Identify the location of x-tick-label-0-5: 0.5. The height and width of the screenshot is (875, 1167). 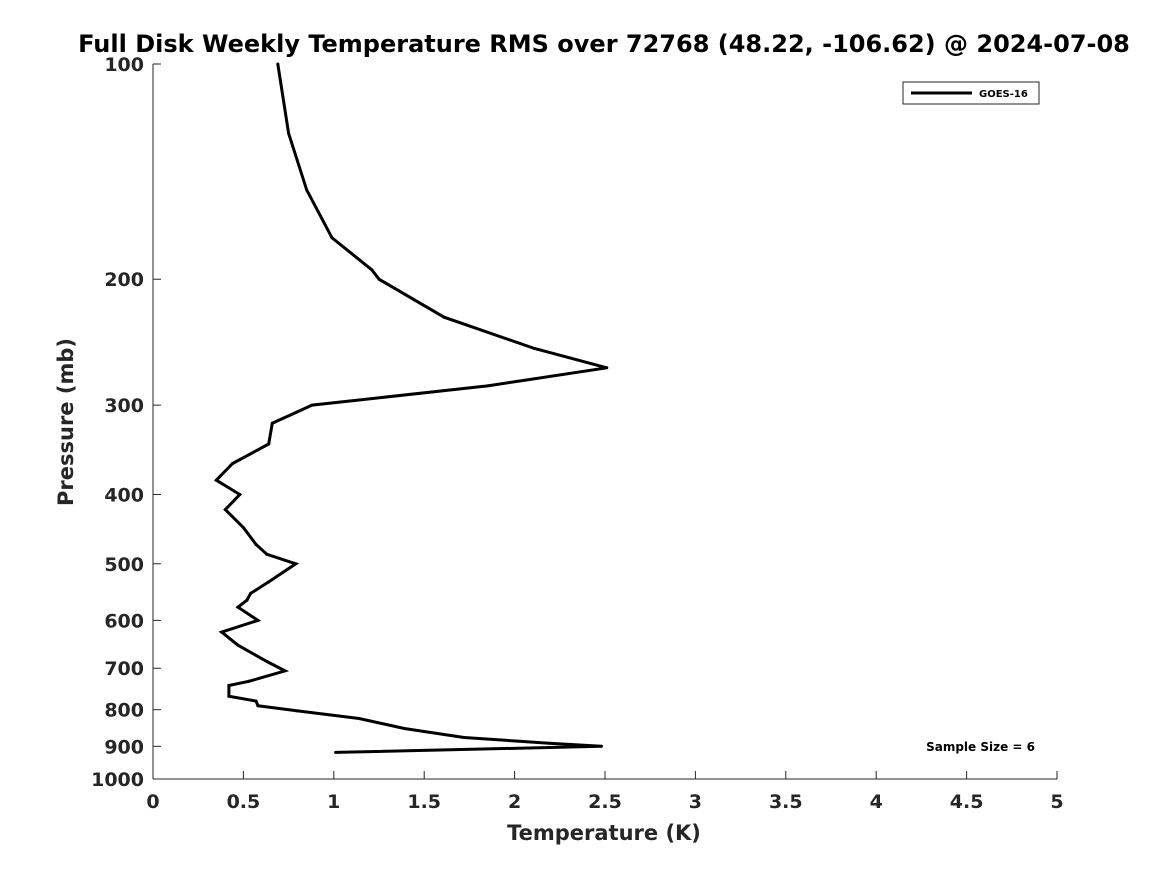
(244, 802).